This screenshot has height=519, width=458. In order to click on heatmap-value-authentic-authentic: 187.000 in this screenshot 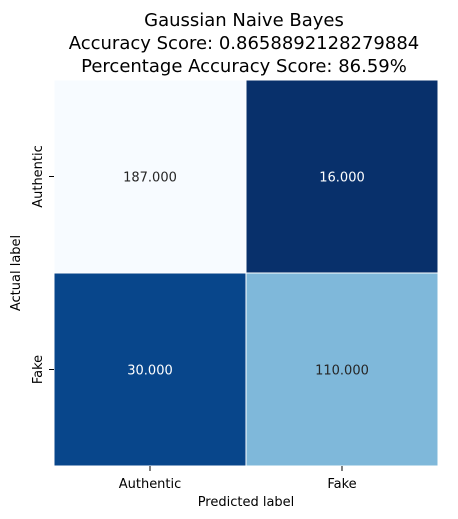, I will do `click(150, 178)`.